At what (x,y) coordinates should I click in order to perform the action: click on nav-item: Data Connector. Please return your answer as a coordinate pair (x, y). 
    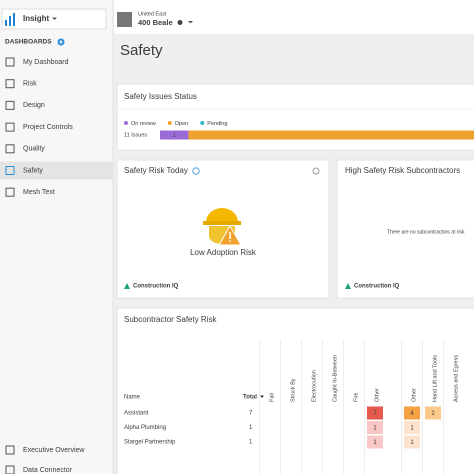
    Looking at the image, I should click on (48, 470).